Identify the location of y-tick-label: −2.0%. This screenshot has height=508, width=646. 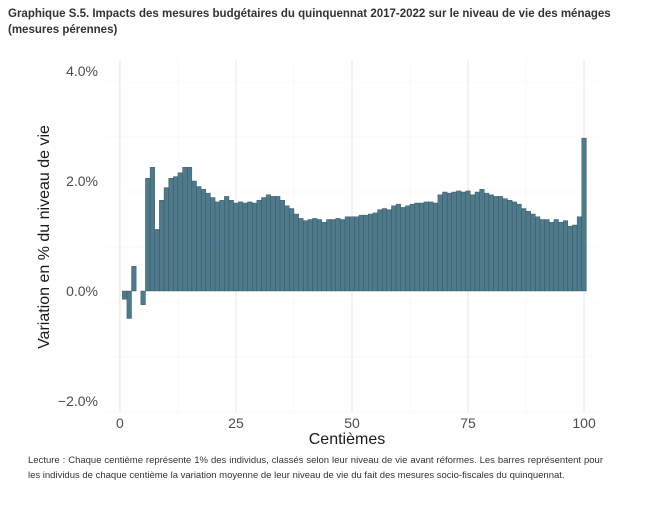
(78, 401).